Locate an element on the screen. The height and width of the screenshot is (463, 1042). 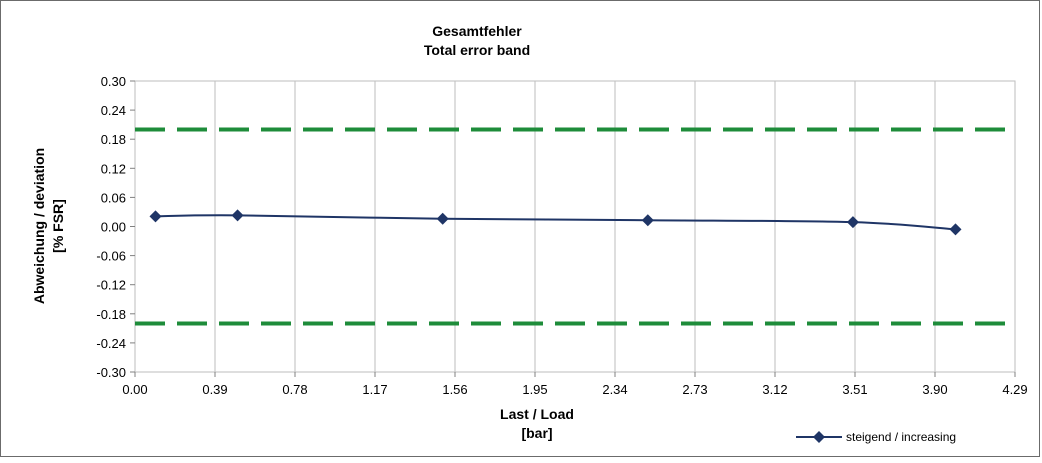
y-tick-label: -0.12 is located at coordinates (111, 285).